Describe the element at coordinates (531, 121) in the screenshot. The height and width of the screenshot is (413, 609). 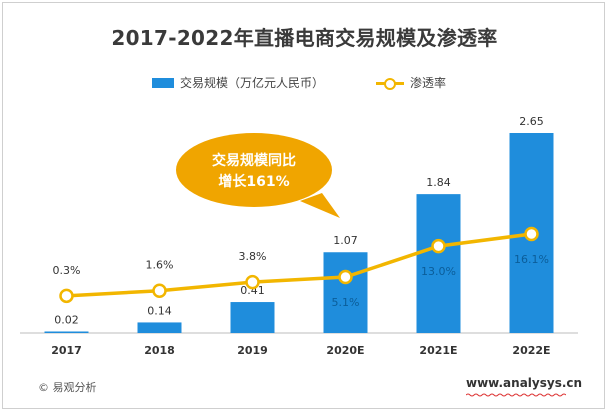
I see `bar-value-label-2022E: 2.65` at that location.